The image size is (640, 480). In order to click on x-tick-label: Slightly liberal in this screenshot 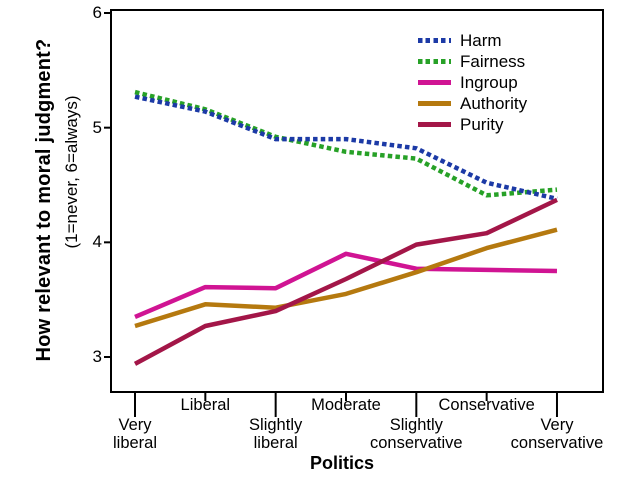, I will do `click(276, 434)`.